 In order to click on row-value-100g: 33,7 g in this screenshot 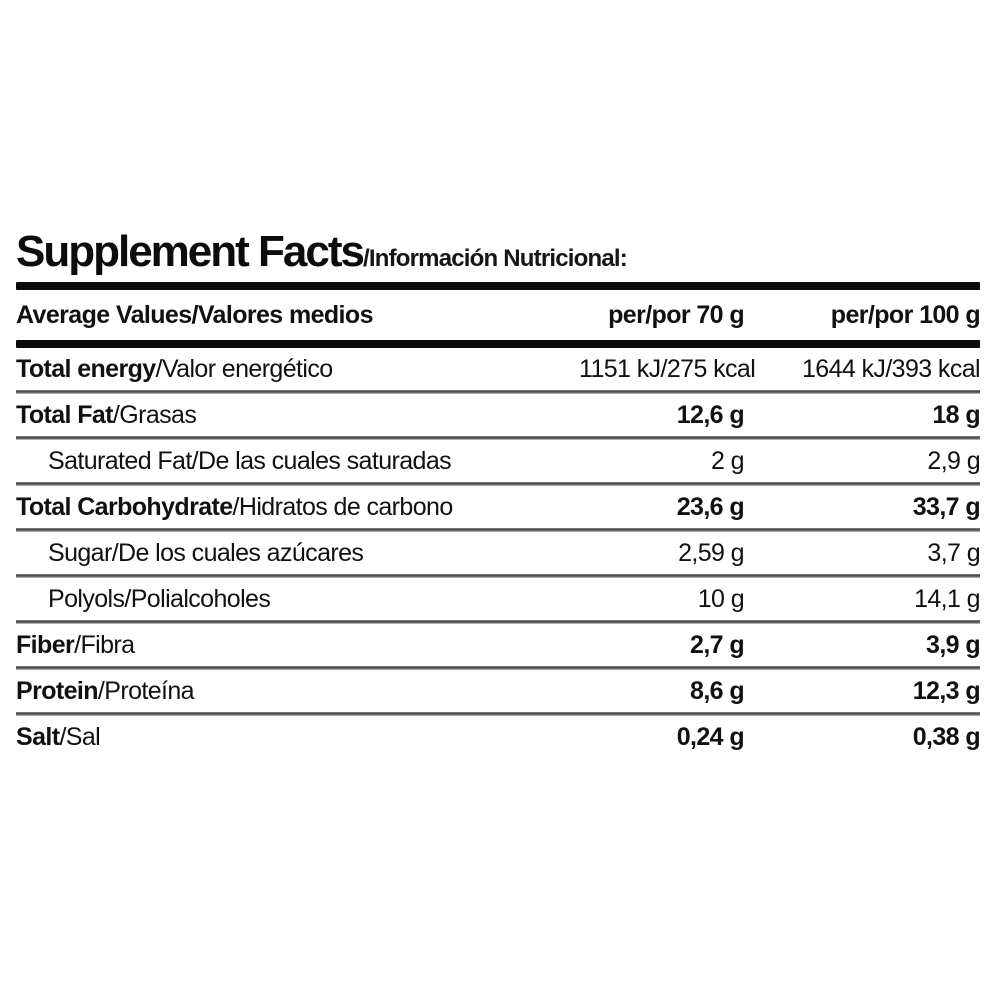, I will do `click(946, 506)`.